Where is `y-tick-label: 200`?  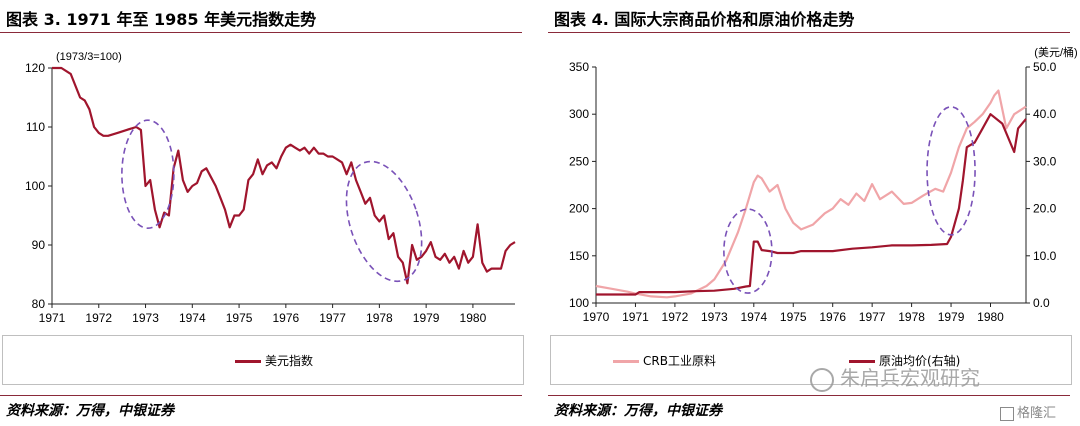 y-tick-label: 200 is located at coordinates (579, 209).